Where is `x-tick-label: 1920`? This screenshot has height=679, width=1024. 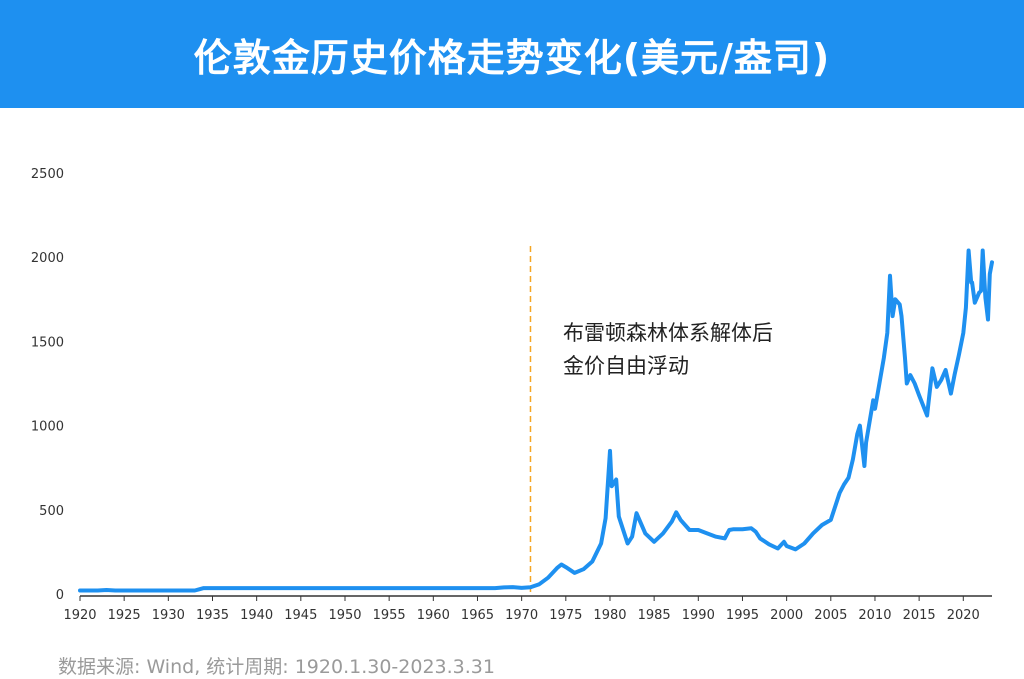
x-tick-label: 1920 is located at coordinates (79, 615).